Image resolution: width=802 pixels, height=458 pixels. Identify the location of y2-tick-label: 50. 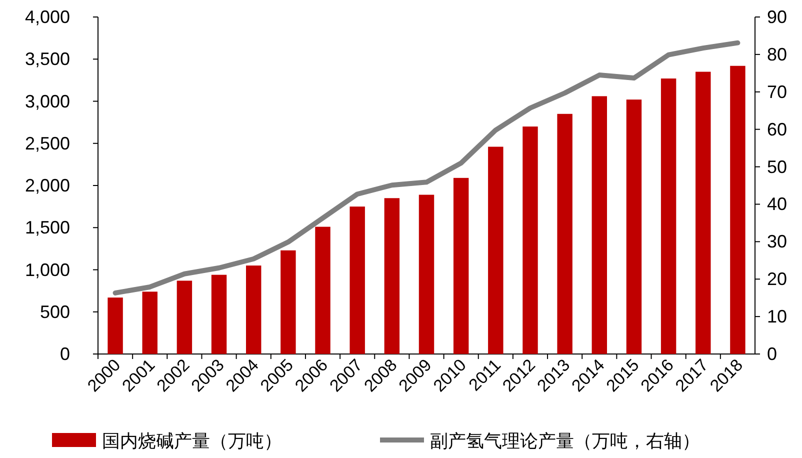
(777, 166).